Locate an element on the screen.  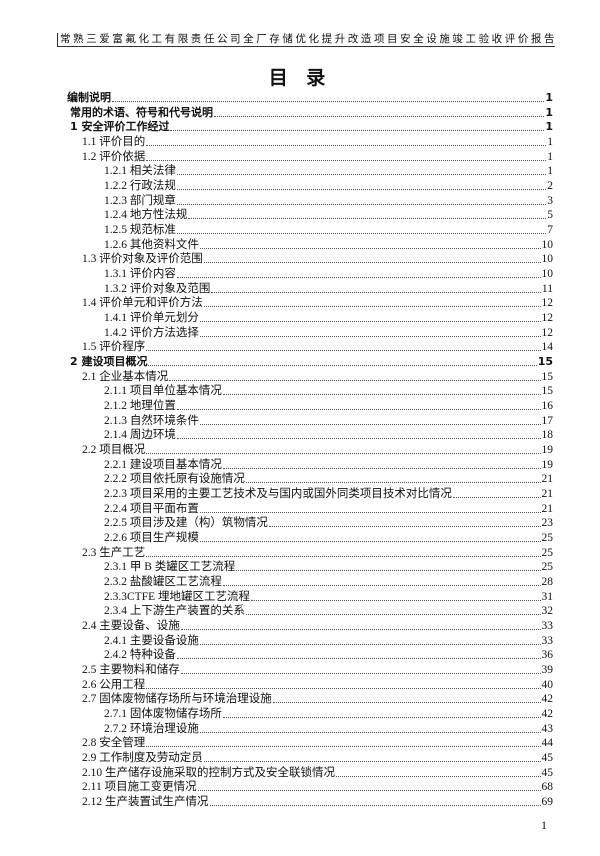
toc-entry: 2.3.3CTFE 埋地罐区工艺流程 31 is located at coordinates (328, 597).